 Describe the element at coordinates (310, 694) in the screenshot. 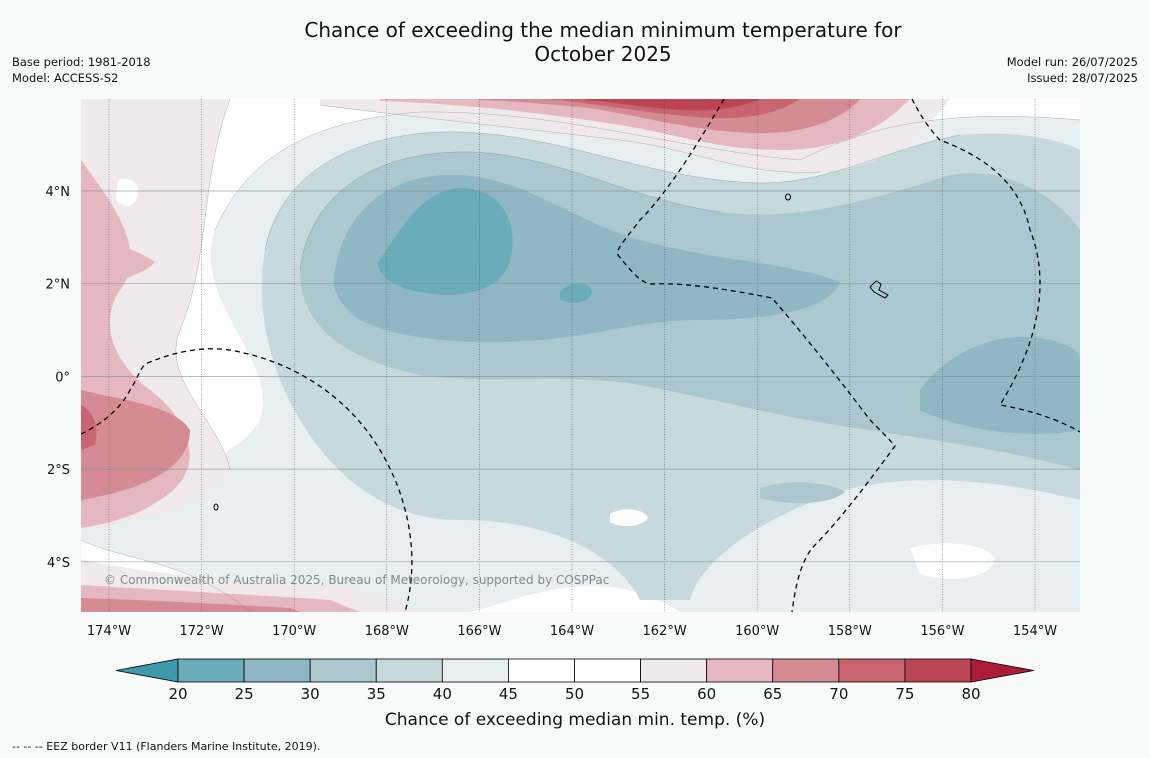

I see `colorbar-tick-label: 30` at that location.